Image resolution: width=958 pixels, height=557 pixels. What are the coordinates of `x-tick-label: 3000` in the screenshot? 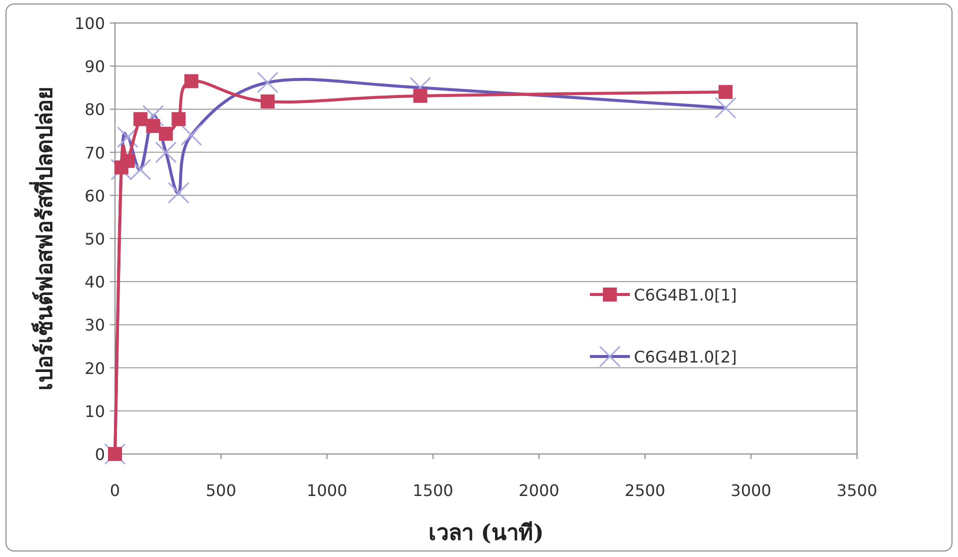 It's located at (751, 490).